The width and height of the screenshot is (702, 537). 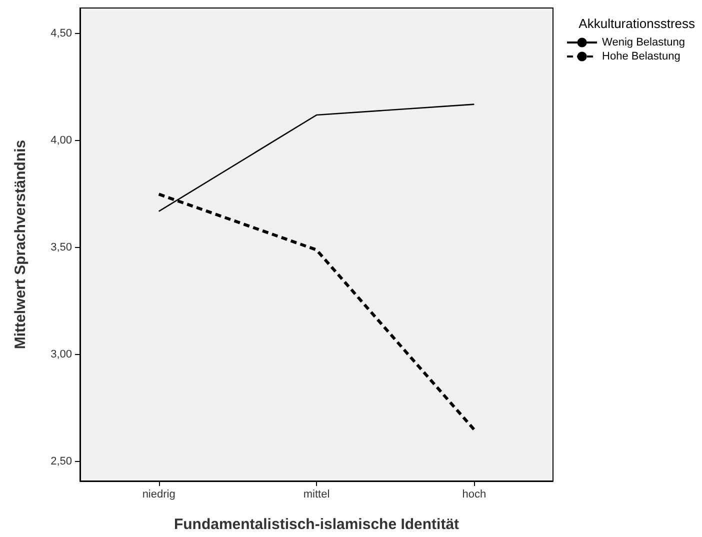 What do you see at coordinates (644, 42) in the screenshot?
I see `legend-label: Wenig Belastung` at bounding box center [644, 42].